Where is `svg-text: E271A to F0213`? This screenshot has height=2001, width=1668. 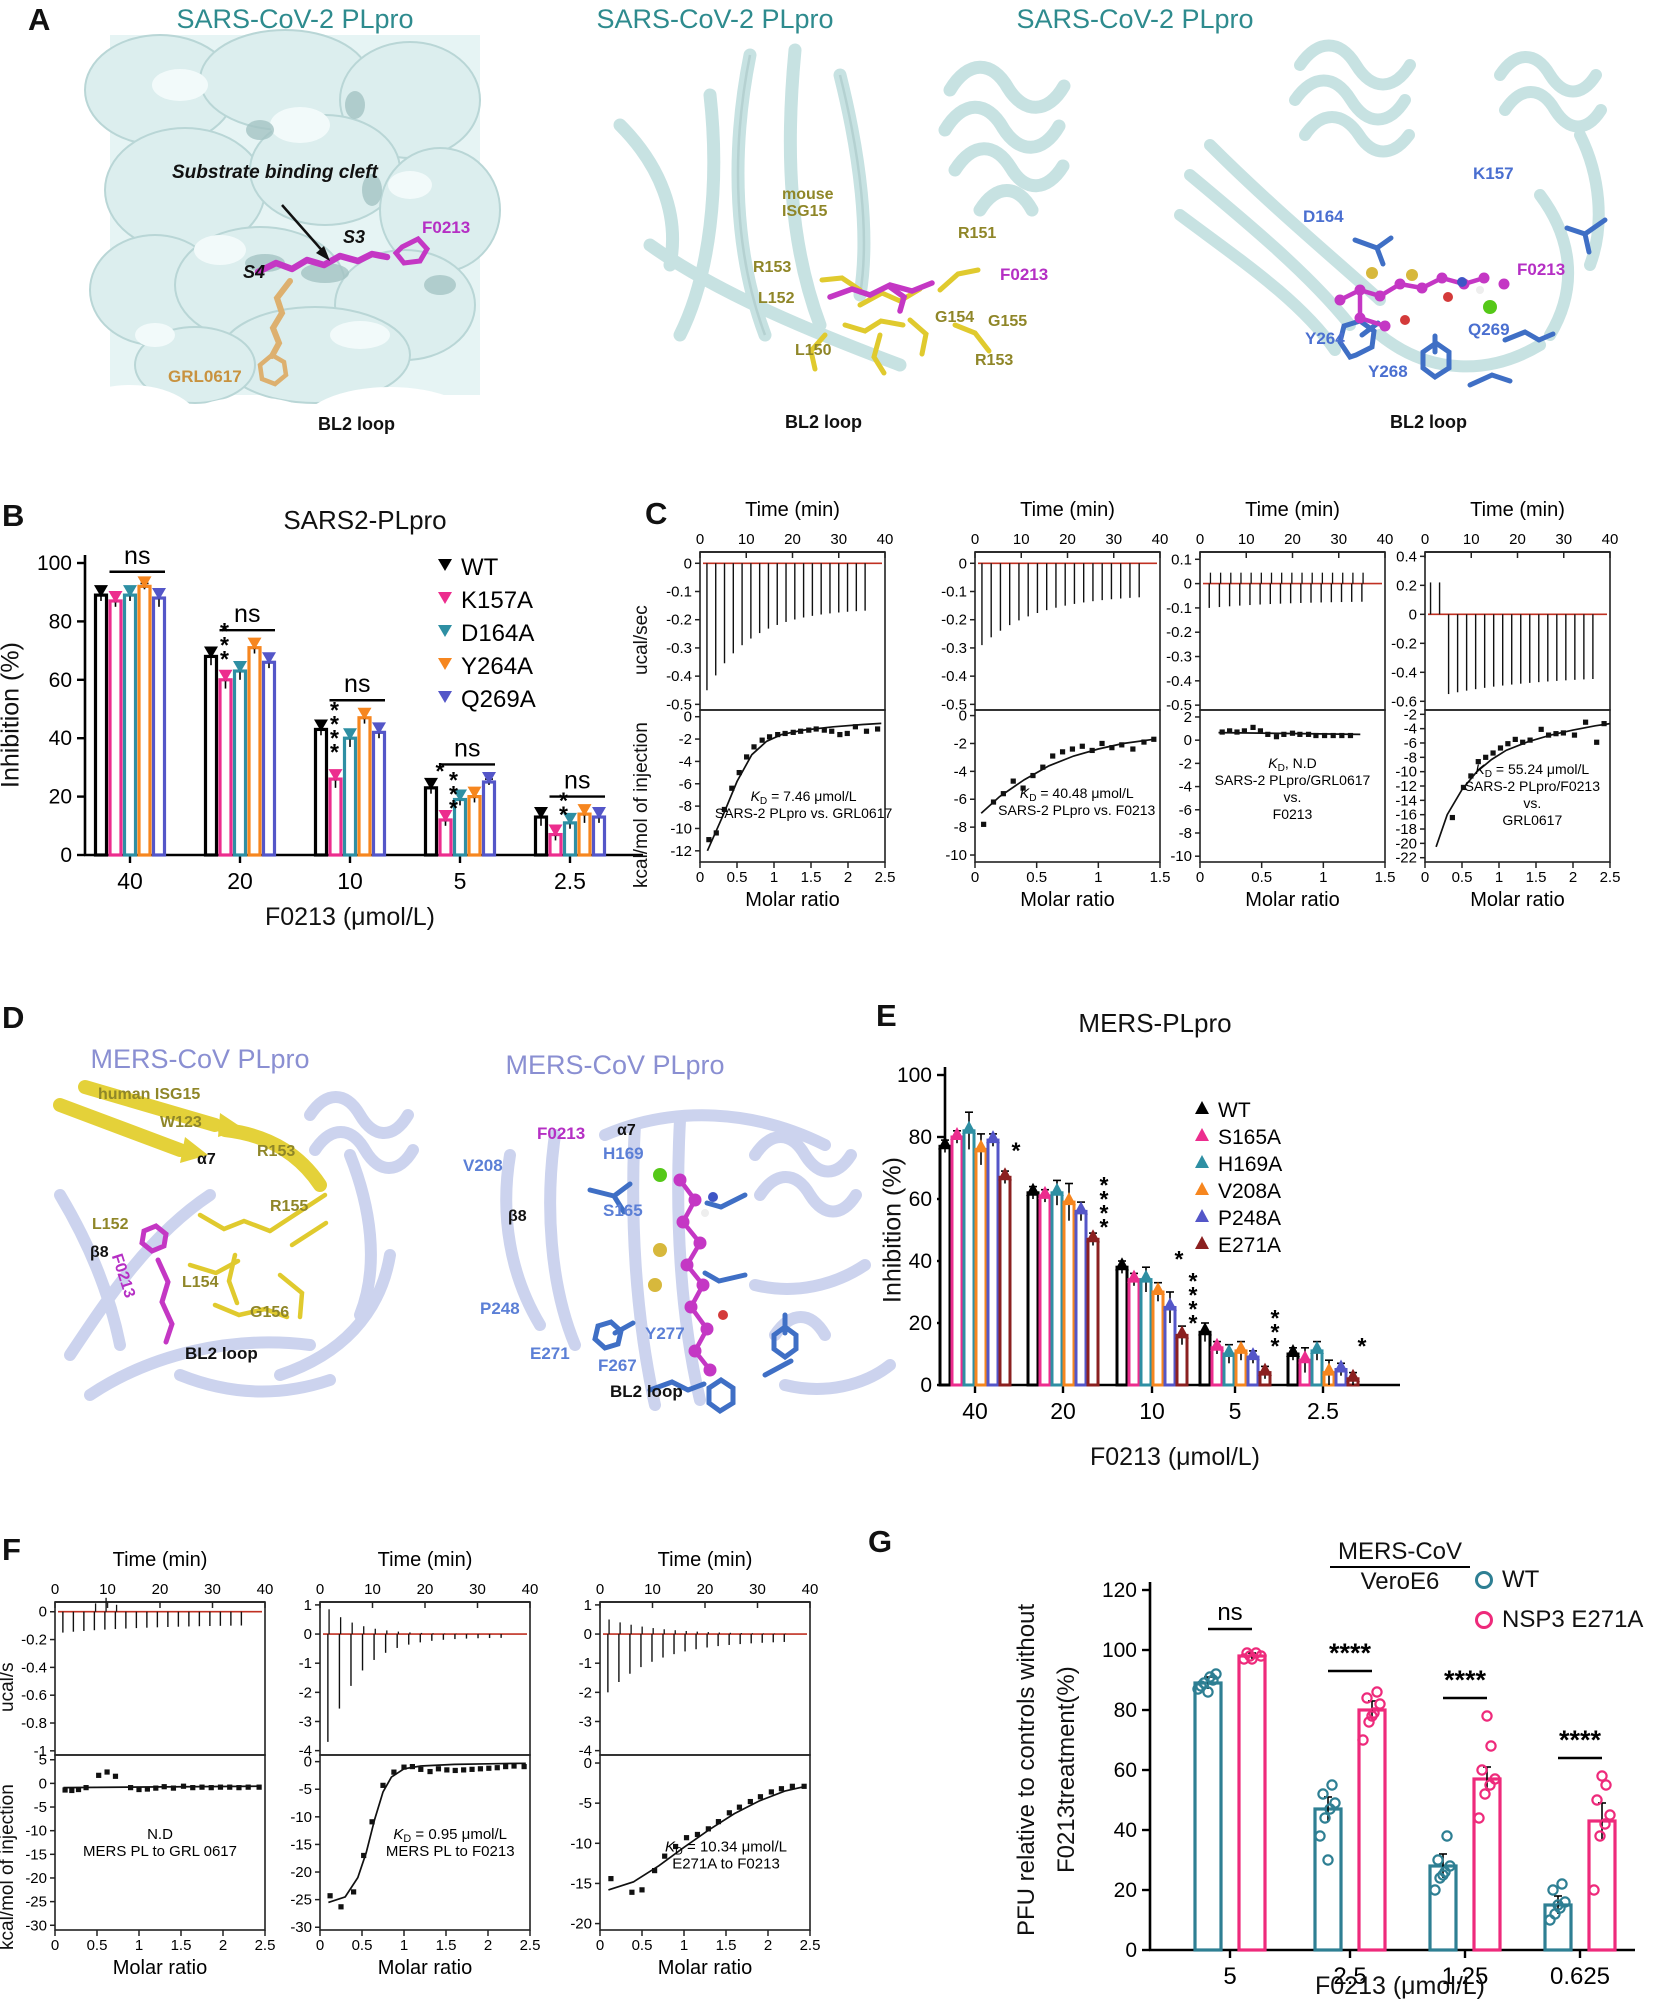
svg-text: E271A to F0213 is located at coordinates (726, 1863).